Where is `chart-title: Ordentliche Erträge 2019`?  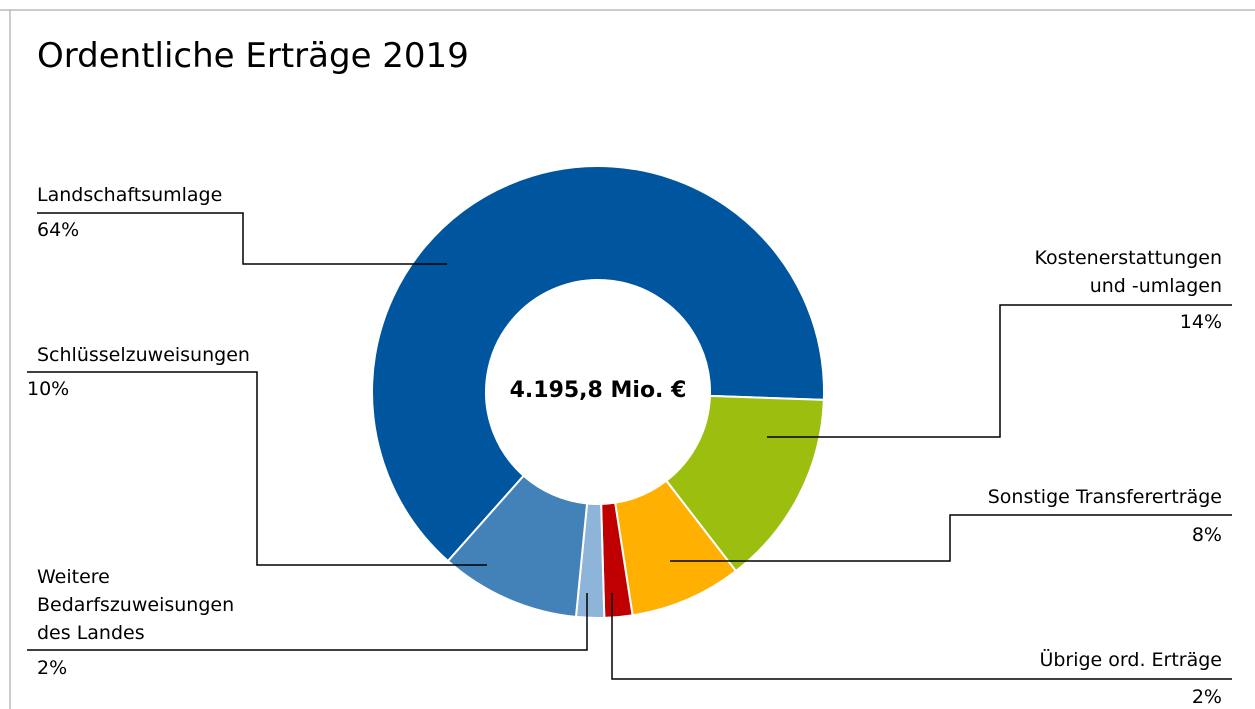 chart-title: Ordentliche Erträge 2019 is located at coordinates (253, 56).